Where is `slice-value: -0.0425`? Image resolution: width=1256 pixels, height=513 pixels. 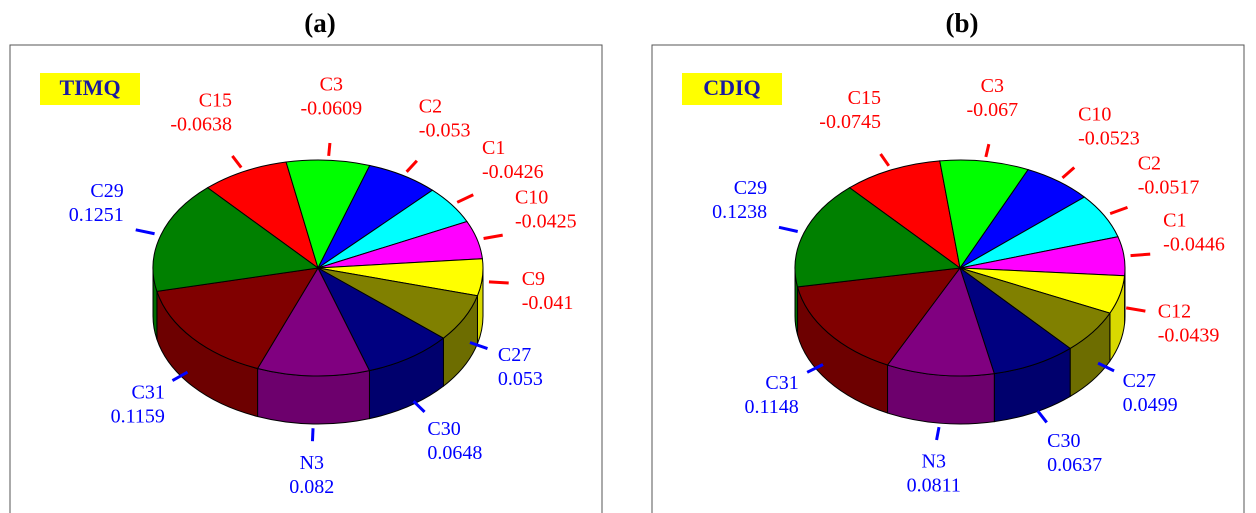
slice-value: -0.0425 is located at coordinates (546, 221).